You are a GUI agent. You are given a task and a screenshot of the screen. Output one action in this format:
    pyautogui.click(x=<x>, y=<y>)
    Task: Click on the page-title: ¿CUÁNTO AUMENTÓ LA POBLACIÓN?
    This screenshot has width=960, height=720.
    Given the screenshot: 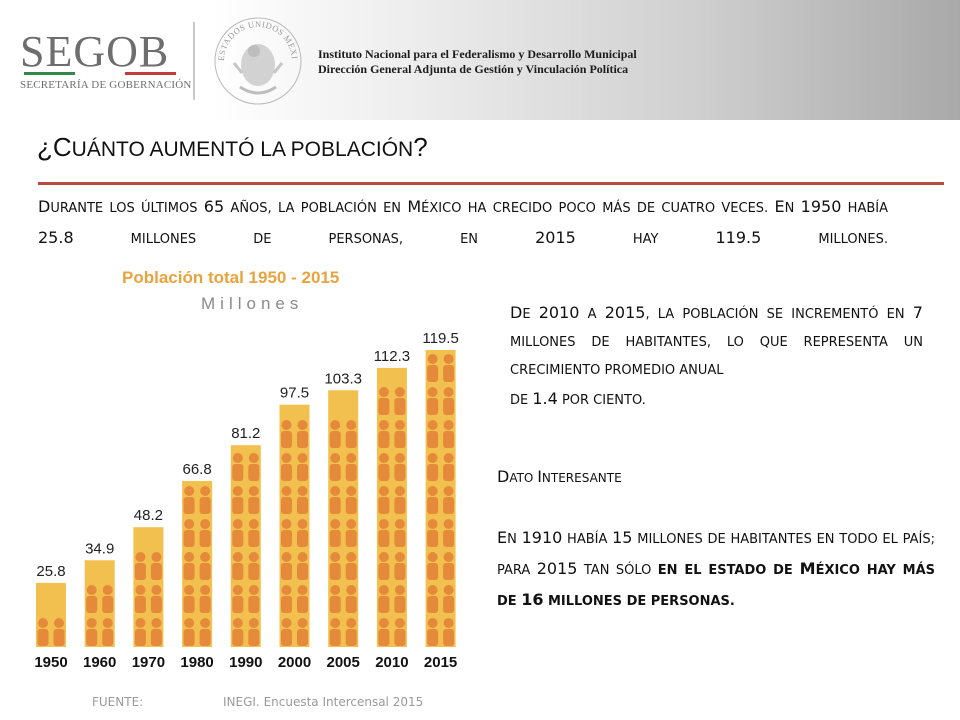 What is the action you would take?
    pyautogui.click(x=232, y=147)
    